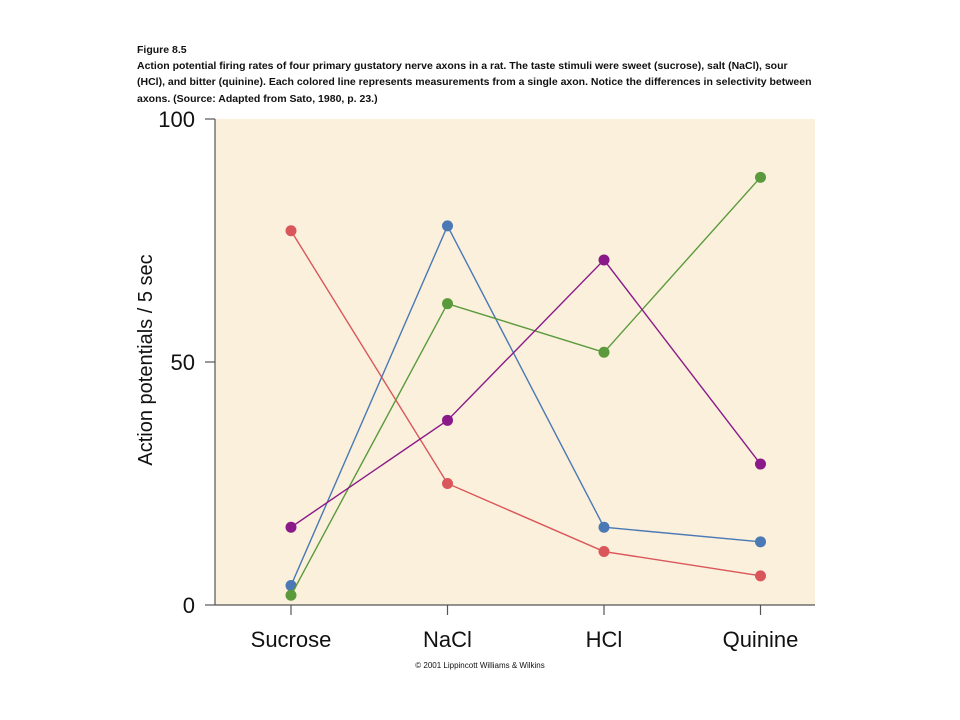  I want to click on x-tick-label: Sucrose, so click(291, 639).